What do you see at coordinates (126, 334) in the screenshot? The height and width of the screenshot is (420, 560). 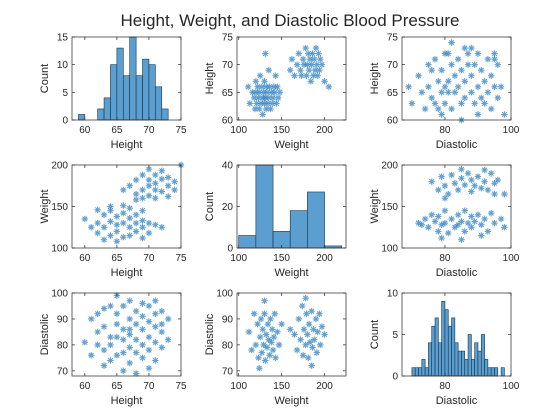 I see `p31-axes-frame` at bounding box center [126, 334].